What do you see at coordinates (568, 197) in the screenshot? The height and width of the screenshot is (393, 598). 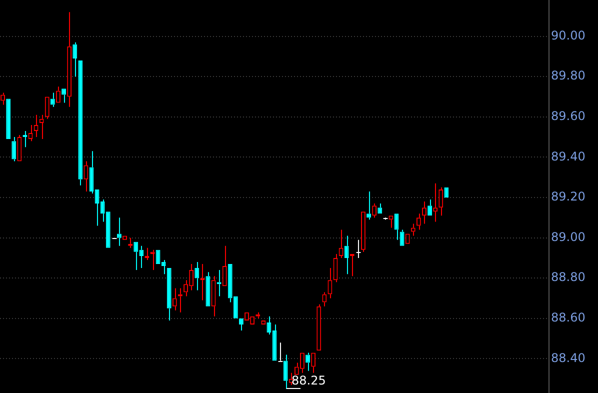 I see `y-tick-label: 89.20` at bounding box center [568, 197].